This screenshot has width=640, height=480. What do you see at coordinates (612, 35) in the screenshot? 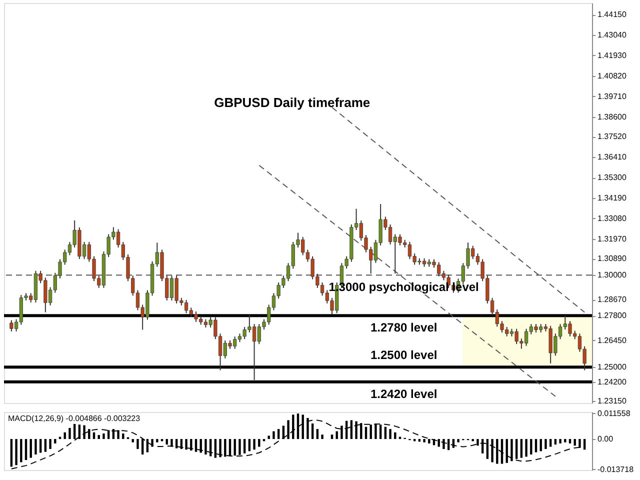
I see `y-tick-label: 1.43040` at bounding box center [612, 35].